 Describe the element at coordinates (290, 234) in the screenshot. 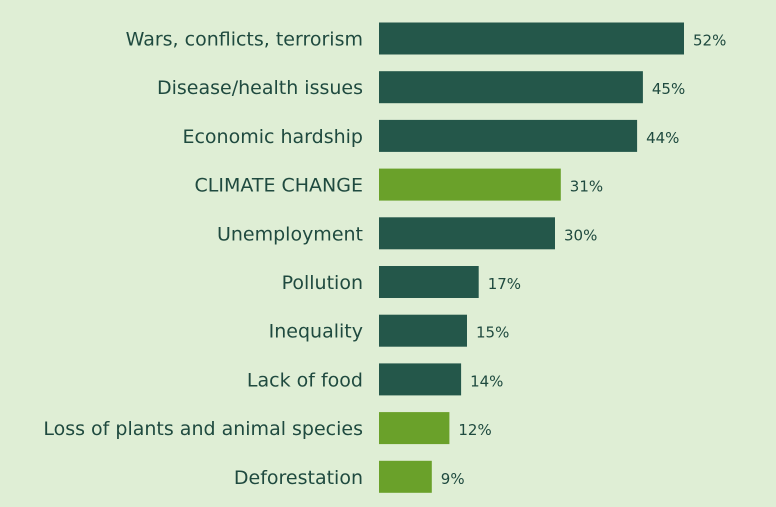

I see `category-label-4: Unemployment` at that location.